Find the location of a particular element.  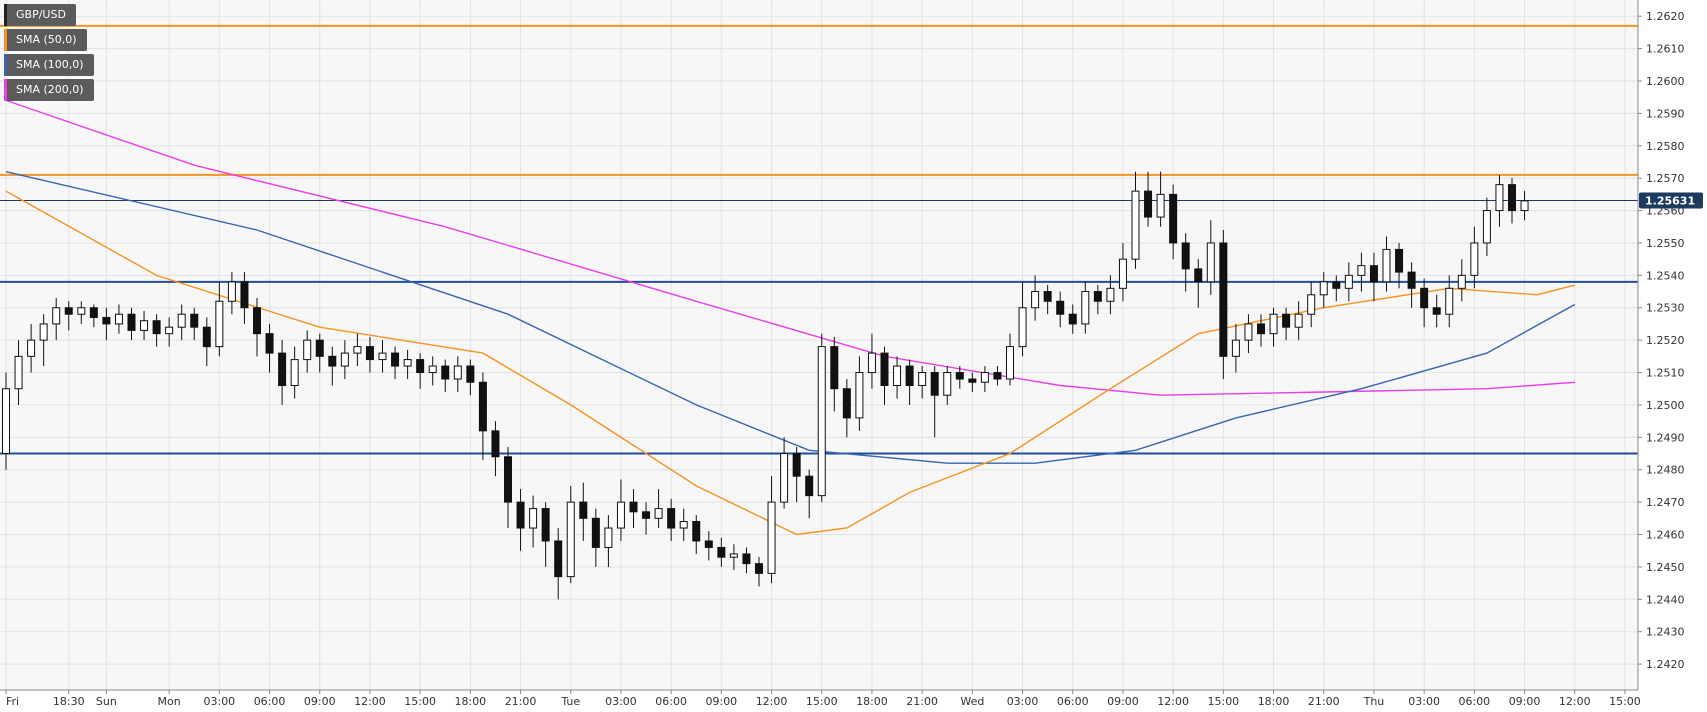

legend-item-sma200: SMA (200,0) is located at coordinates (49, 90).